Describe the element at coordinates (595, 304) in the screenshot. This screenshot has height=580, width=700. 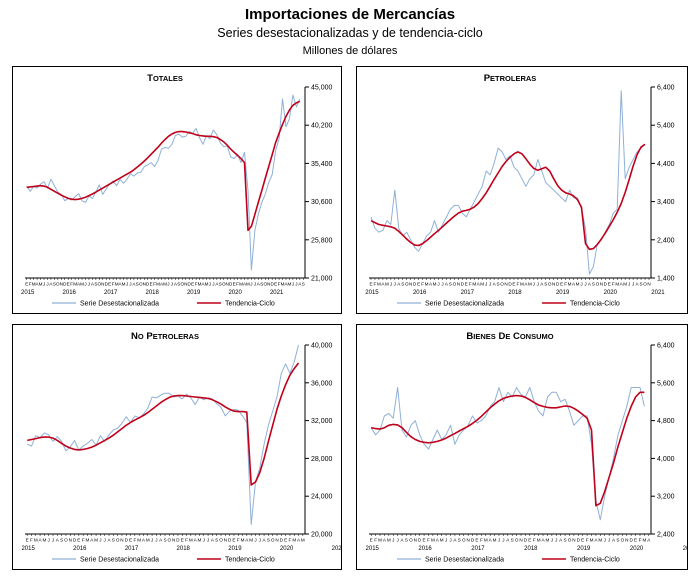
I see `legend-label-trend: Tendencia-Ciclo` at that location.